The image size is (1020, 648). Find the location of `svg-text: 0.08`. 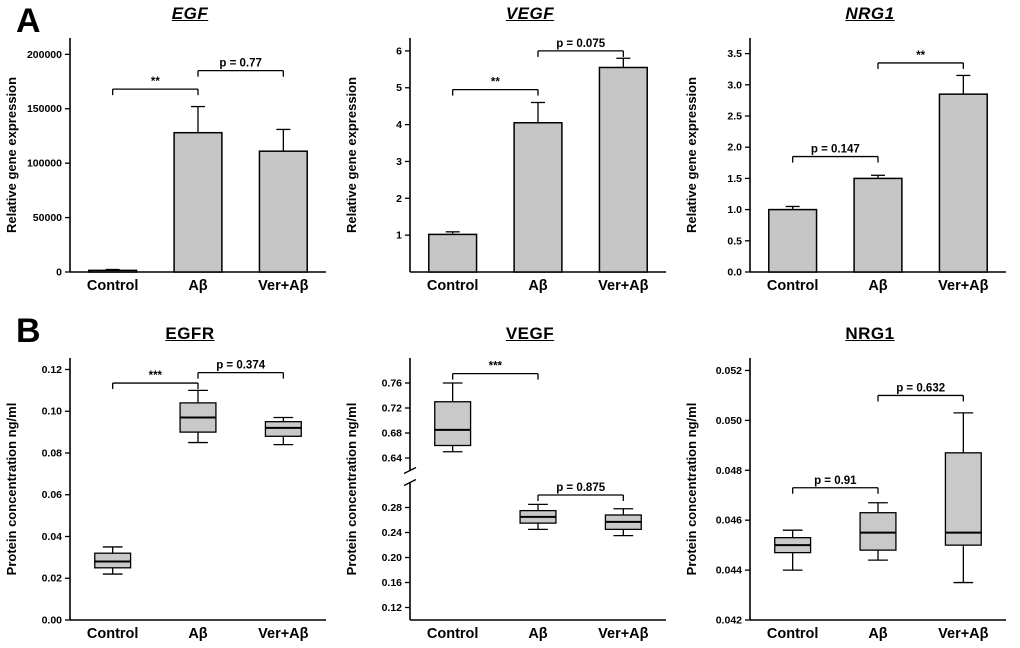

svg-text: 0.08 is located at coordinates (52, 453).